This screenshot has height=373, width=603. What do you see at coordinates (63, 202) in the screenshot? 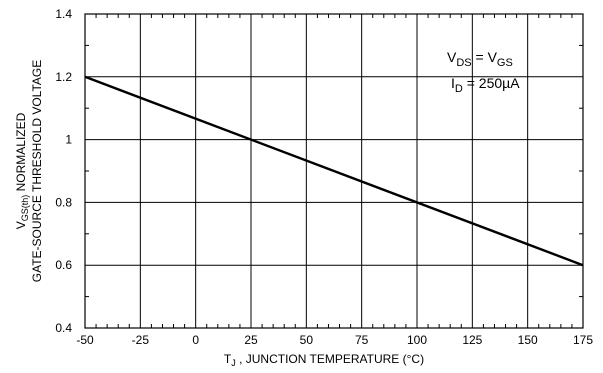
I see `y-tick-label: 0.8` at bounding box center [63, 202].